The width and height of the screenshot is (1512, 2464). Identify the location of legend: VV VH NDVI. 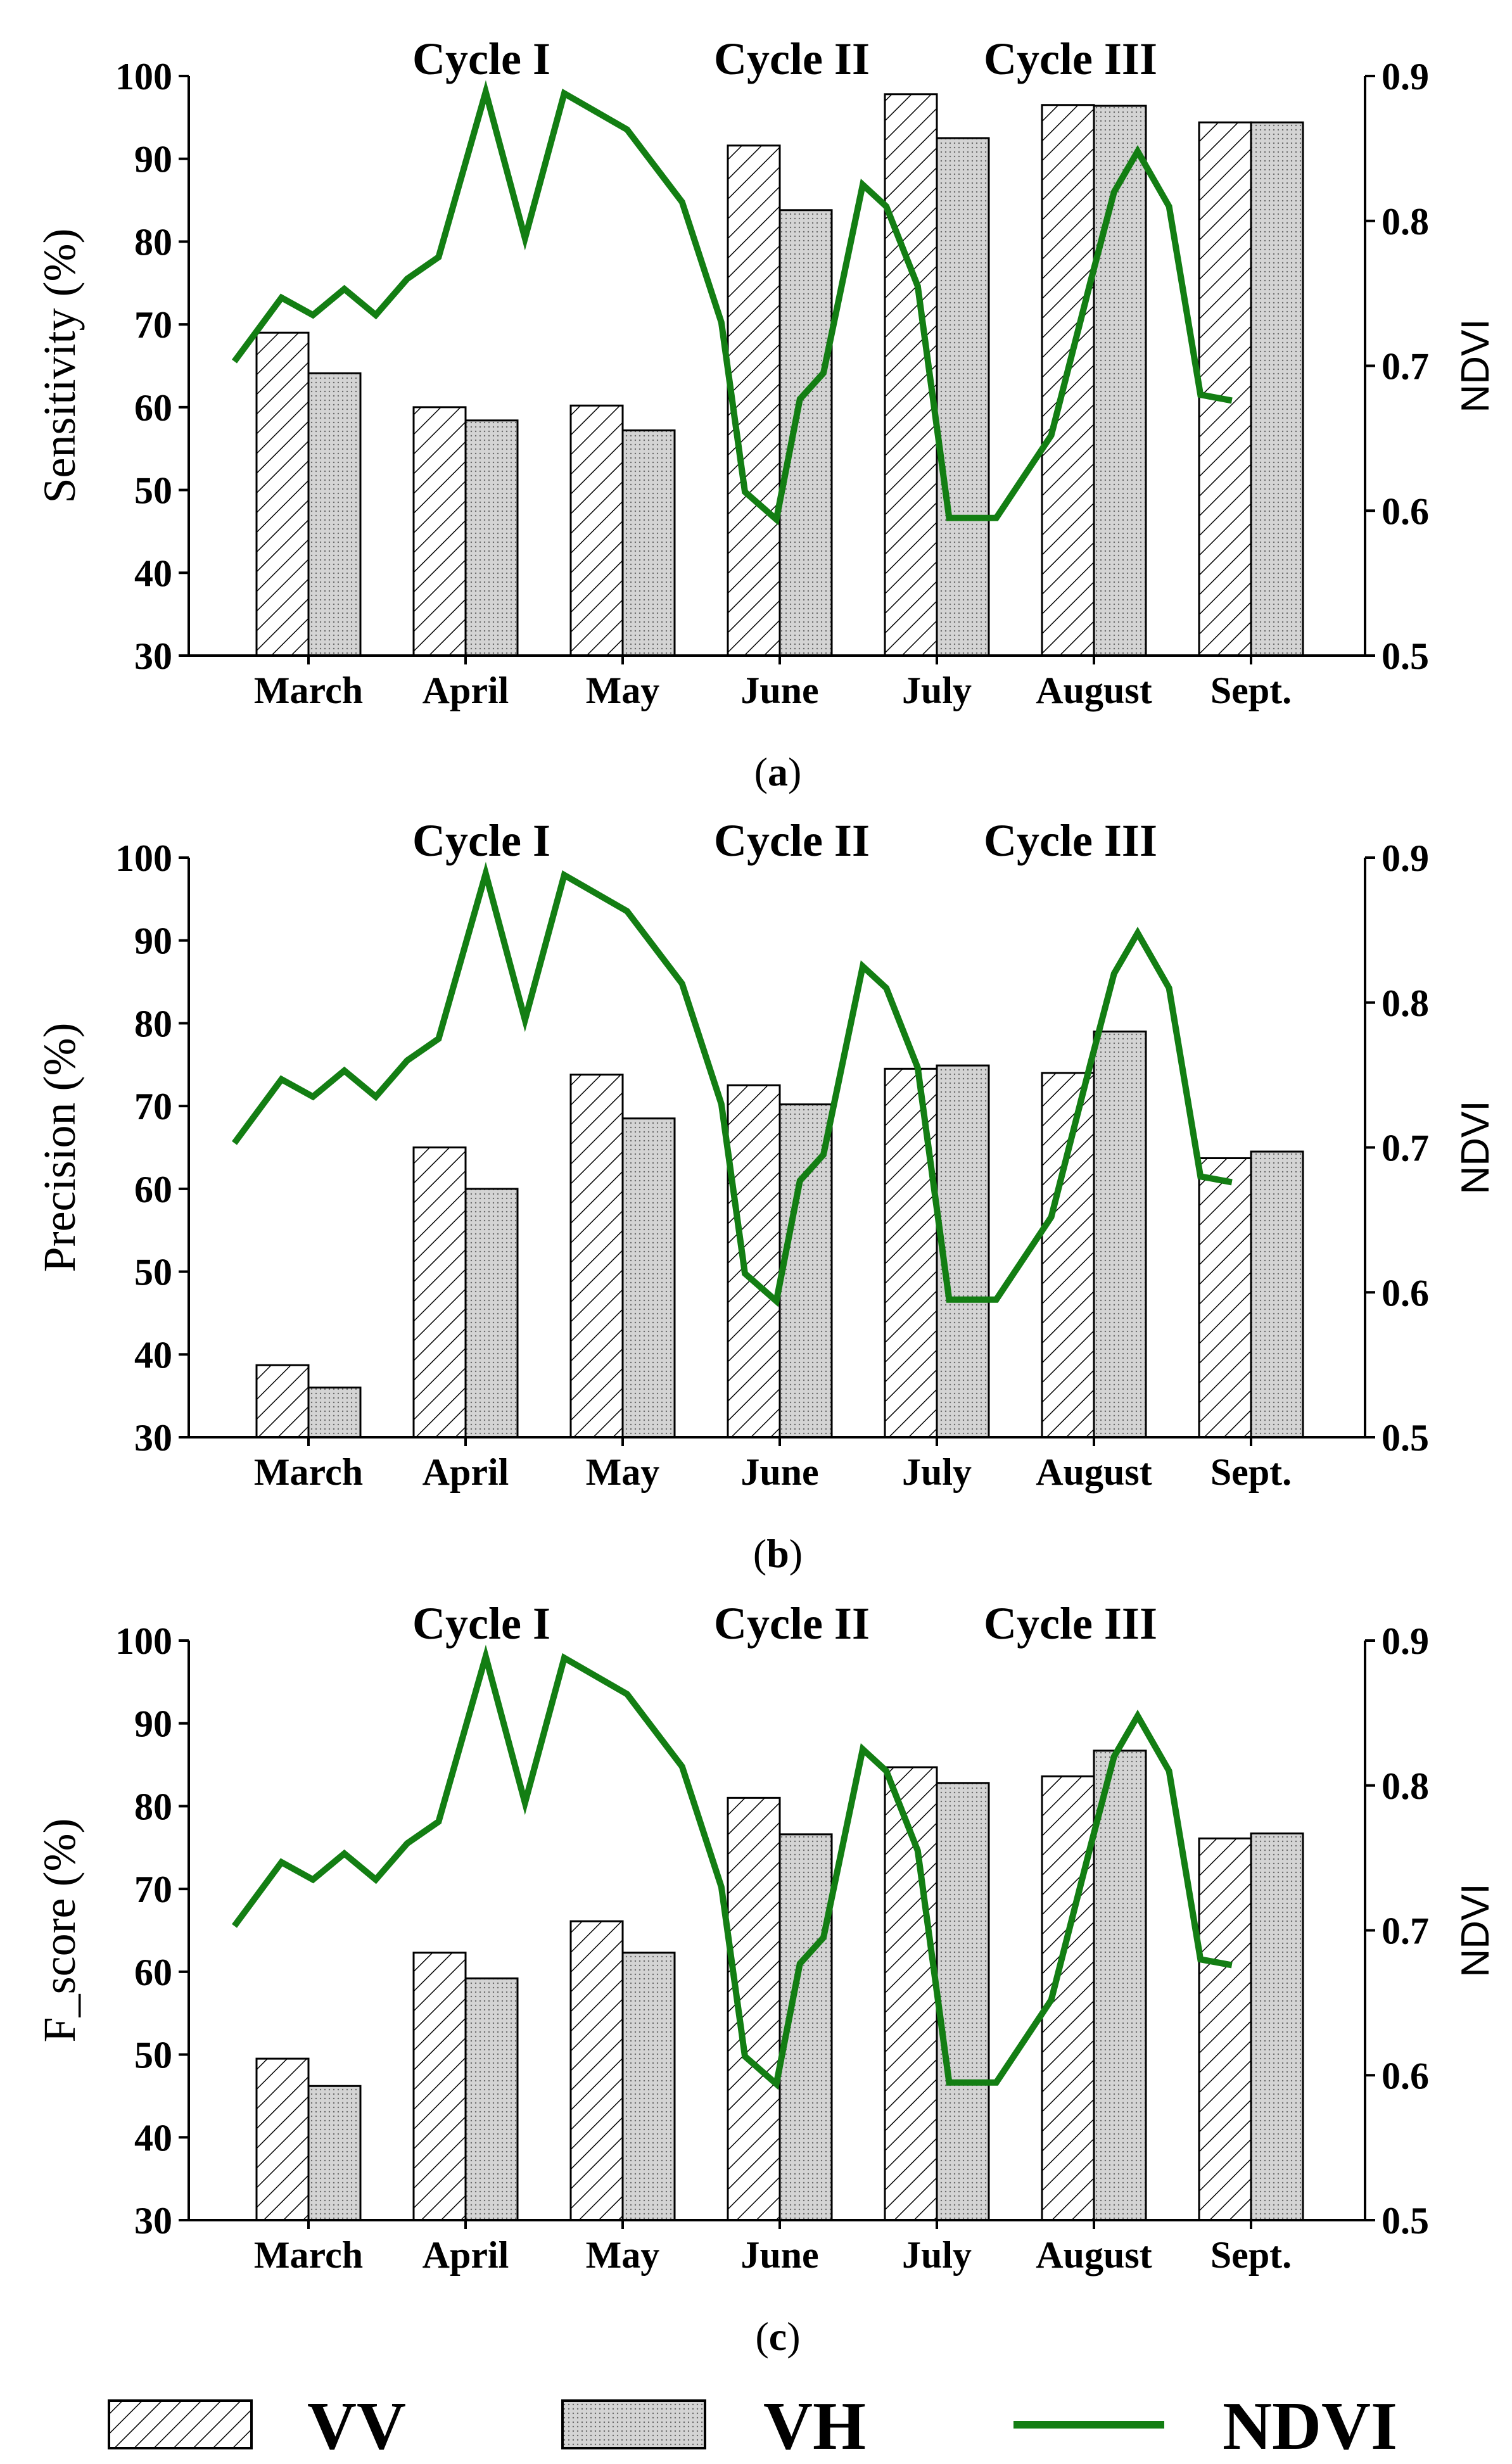
(752, 2426).